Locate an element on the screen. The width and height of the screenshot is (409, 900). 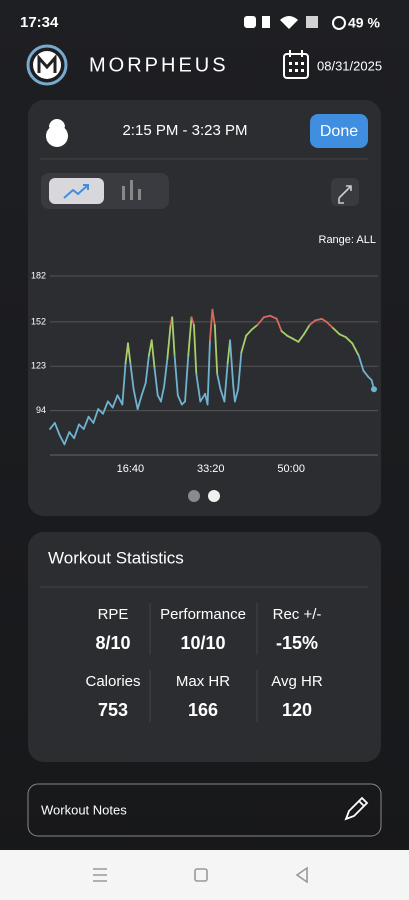
edit-icon is located at coordinates (356, 808).